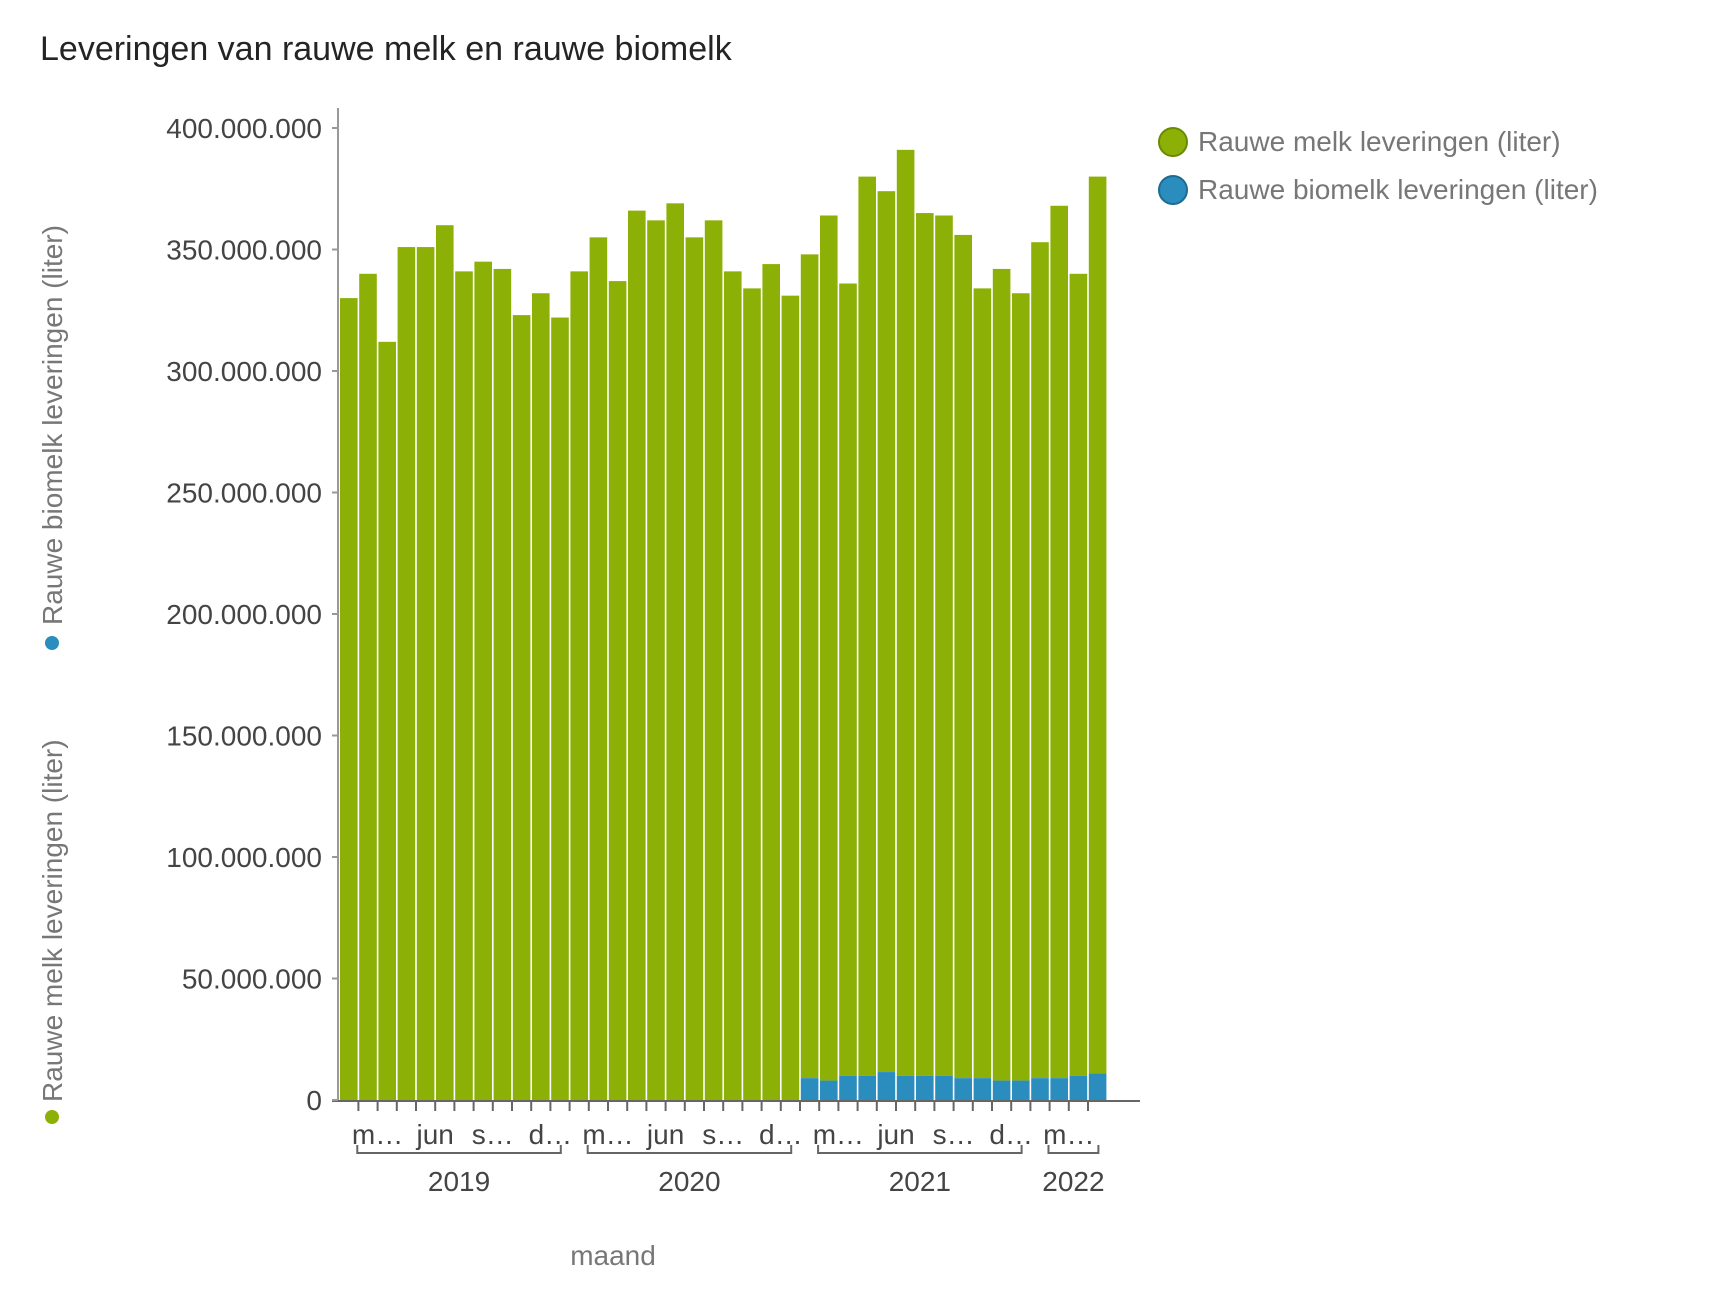 The width and height of the screenshot is (1728, 1294). What do you see at coordinates (244, 736) in the screenshot?
I see `y-tick-label: 150.000.000` at bounding box center [244, 736].